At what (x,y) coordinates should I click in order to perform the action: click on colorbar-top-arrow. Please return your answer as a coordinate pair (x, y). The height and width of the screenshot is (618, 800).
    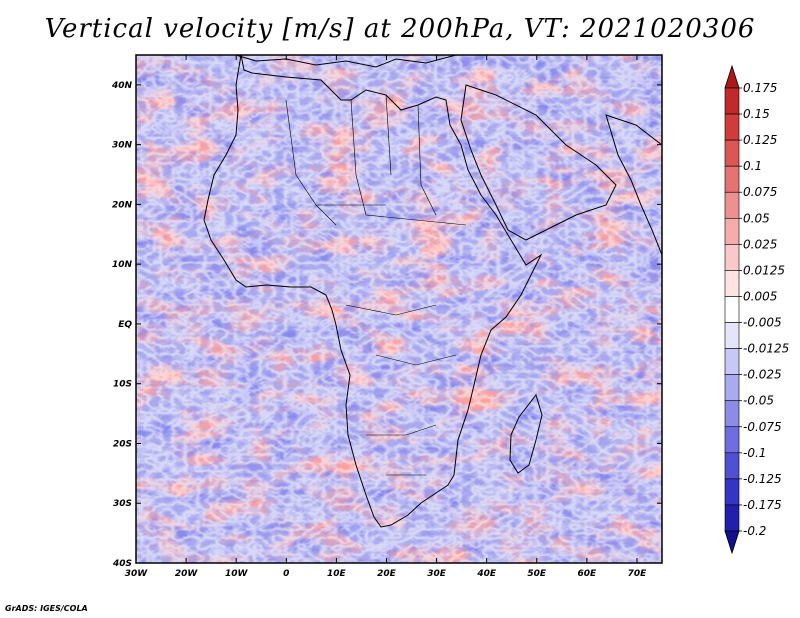
    Looking at the image, I should click on (732, 76).